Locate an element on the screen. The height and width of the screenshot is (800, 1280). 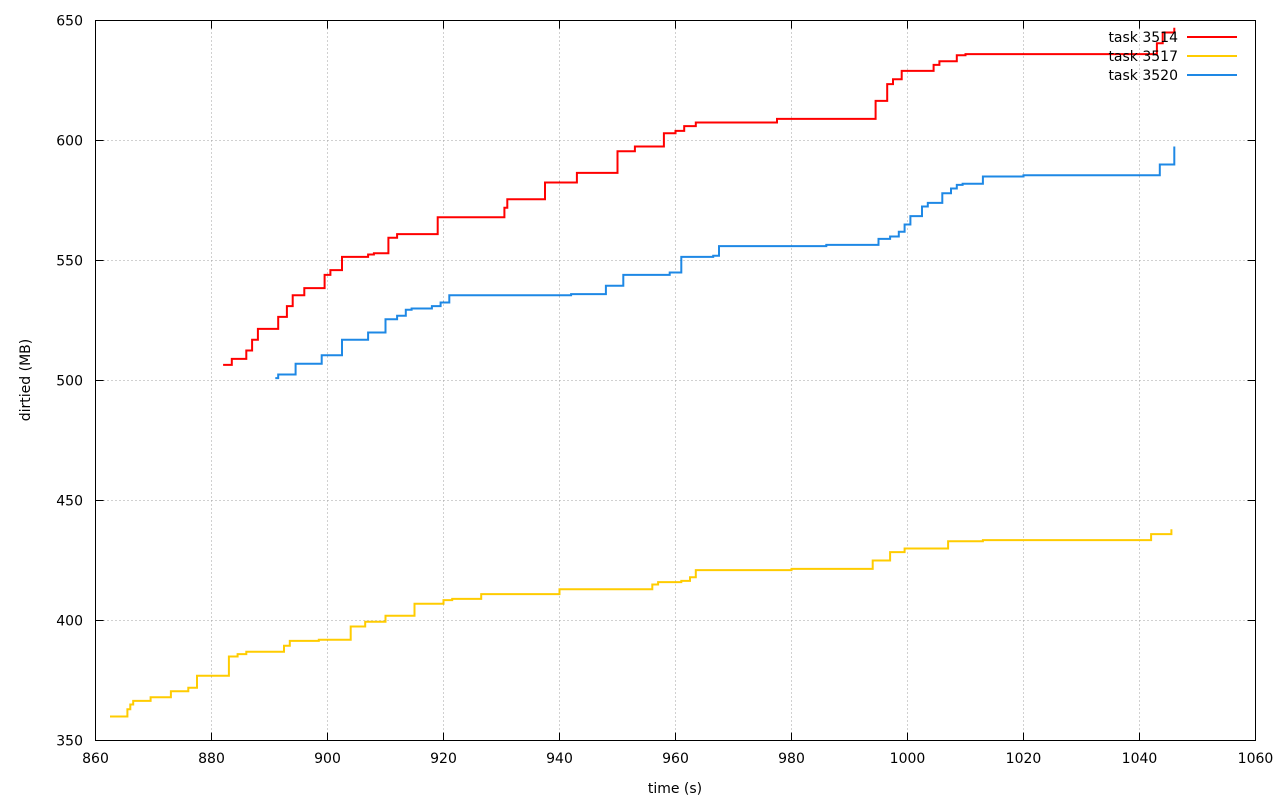
x-tick-label: 960 is located at coordinates (675, 759).